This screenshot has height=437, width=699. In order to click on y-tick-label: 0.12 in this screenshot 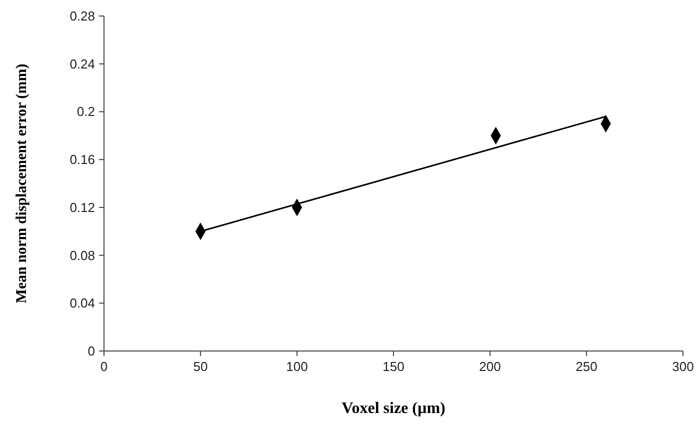, I will do `click(82, 207)`.